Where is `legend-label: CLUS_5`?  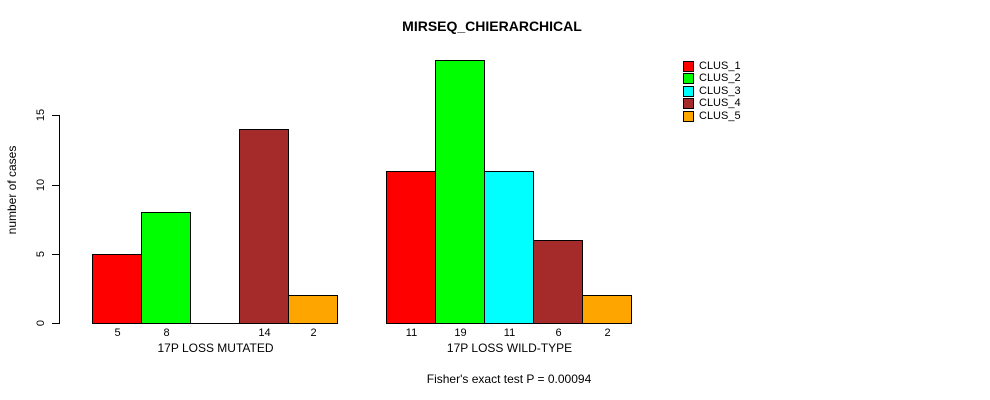
legend-label: CLUS_5 is located at coordinates (720, 115).